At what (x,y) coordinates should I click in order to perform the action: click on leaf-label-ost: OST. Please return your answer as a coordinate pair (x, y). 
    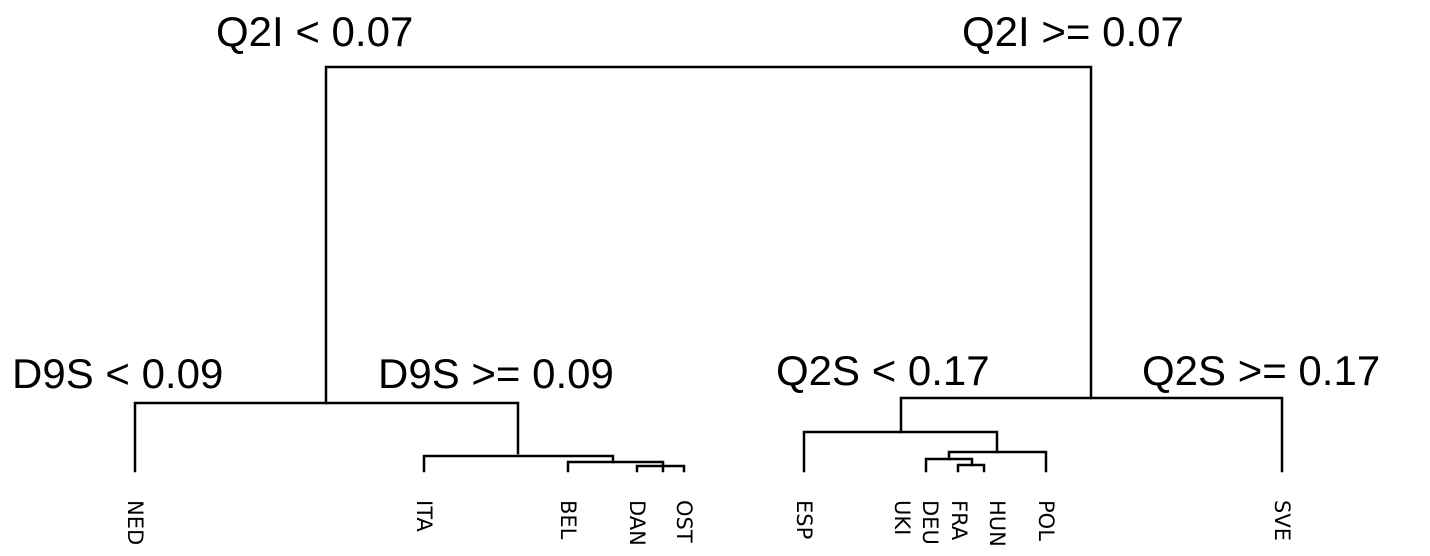
    Looking at the image, I should click on (684, 521).